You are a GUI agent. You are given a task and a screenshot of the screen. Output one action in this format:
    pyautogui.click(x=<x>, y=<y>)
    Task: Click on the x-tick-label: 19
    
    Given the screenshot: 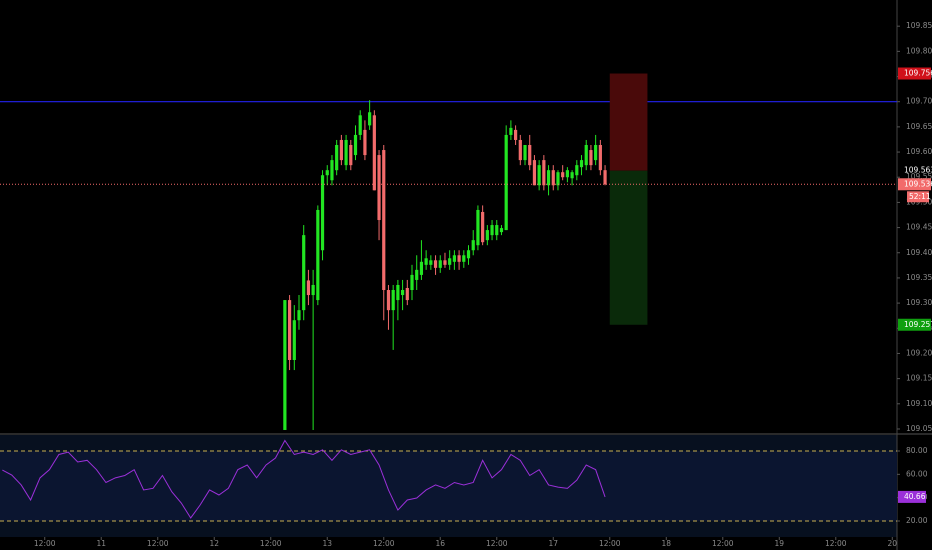 What is the action you would take?
    pyautogui.click(x=780, y=543)
    